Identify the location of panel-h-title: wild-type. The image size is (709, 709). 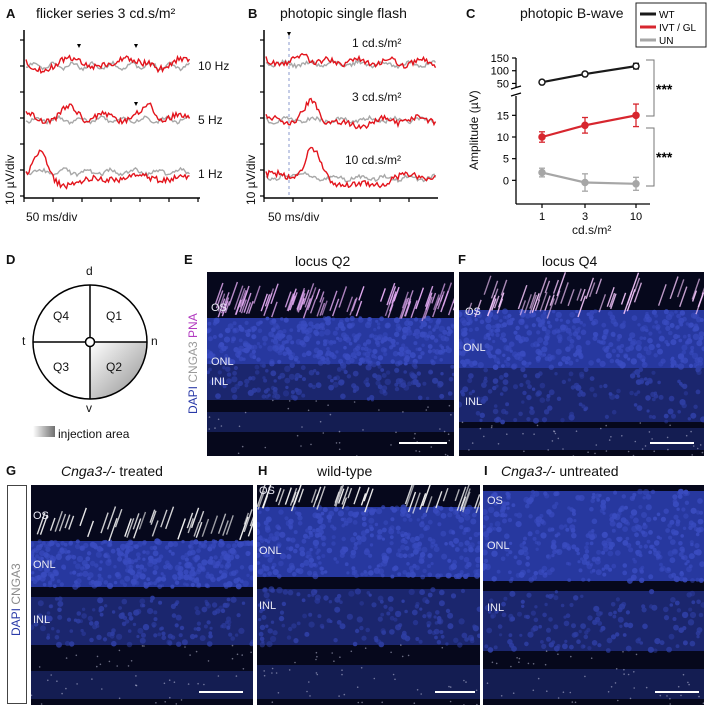
(345, 471).